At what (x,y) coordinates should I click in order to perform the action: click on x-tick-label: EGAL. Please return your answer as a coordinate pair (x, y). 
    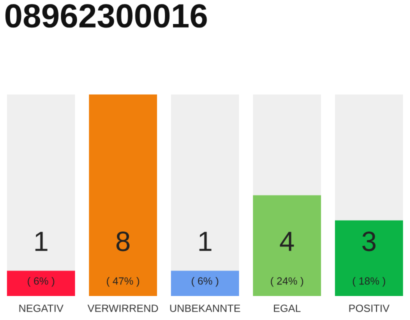
    Looking at the image, I should click on (287, 308).